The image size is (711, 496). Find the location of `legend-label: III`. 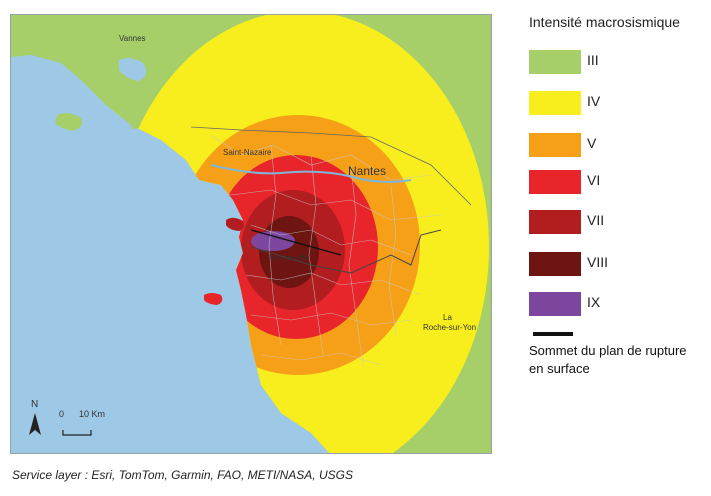

legend-label: III is located at coordinates (593, 60).